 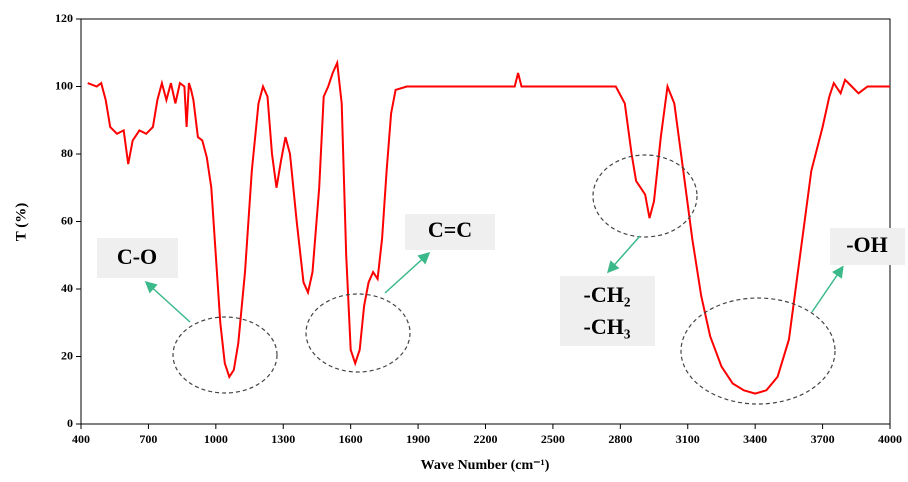 What do you see at coordinates (216, 439) in the screenshot?
I see `x-tick-label: 1000` at bounding box center [216, 439].